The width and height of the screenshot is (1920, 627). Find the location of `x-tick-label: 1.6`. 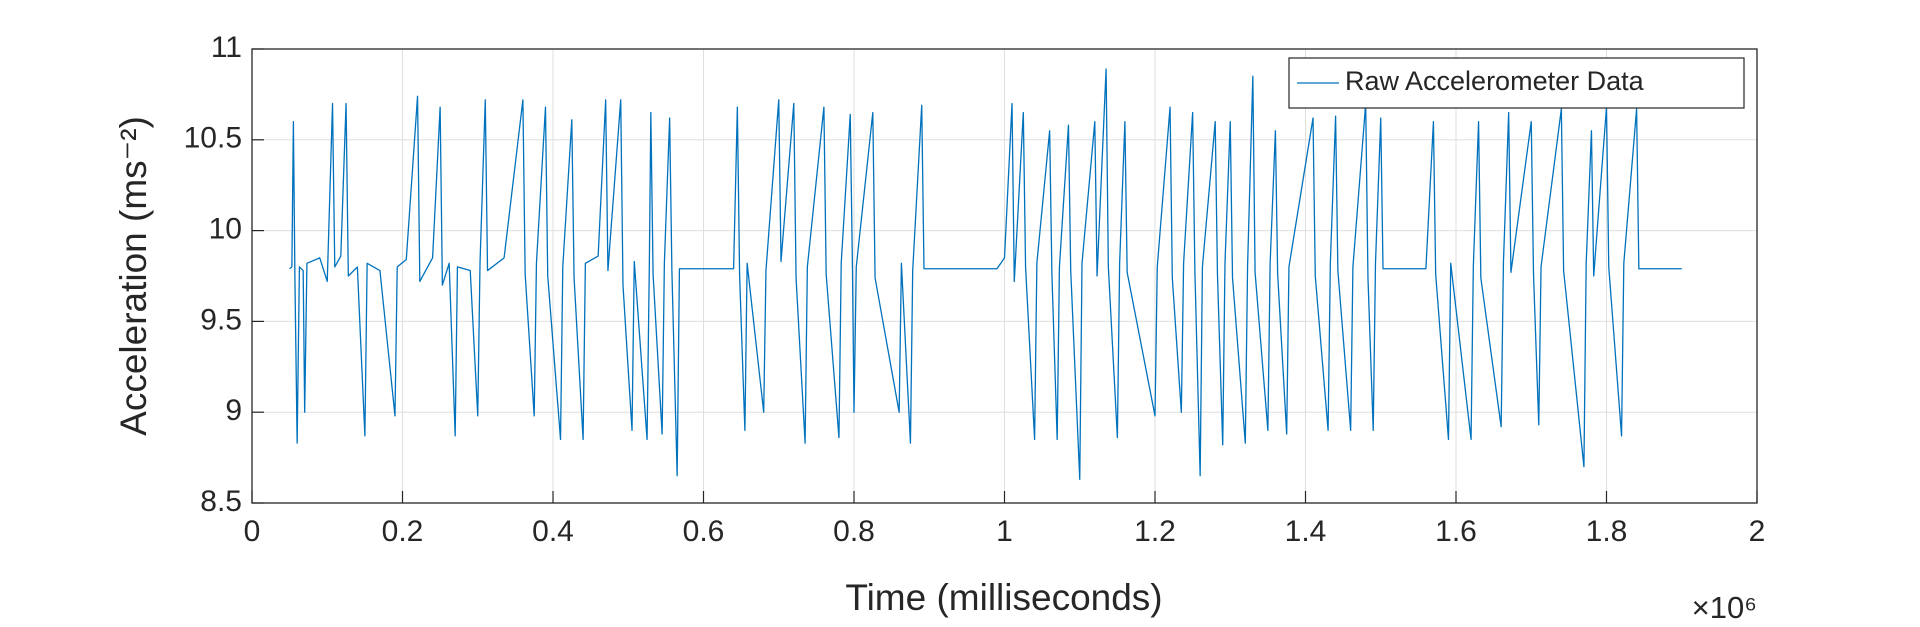

x-tick-label: 1.6 is located at coordinates (1456, 531).